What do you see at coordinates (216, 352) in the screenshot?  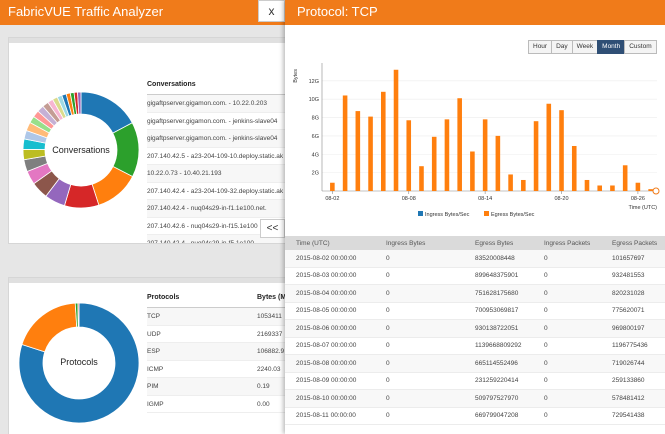 I see `protocol-row: ESP 106882.9` at bounding box center [216, 352].